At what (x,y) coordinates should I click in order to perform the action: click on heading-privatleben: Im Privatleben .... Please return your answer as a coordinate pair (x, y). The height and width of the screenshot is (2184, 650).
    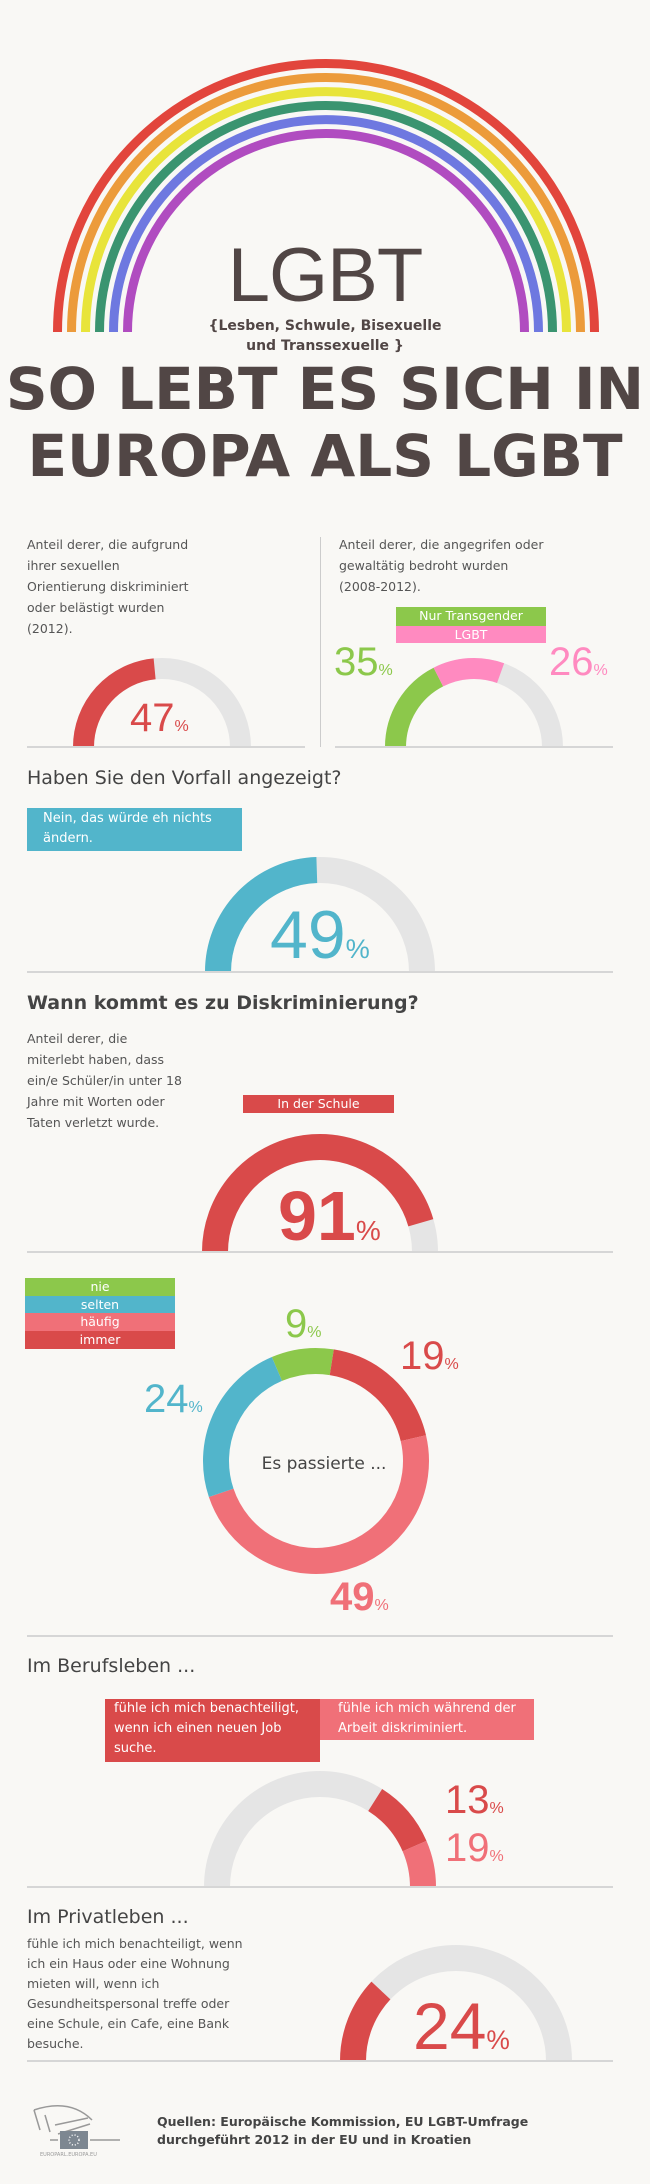
    Looking at the image, I should click on (108, 1917).